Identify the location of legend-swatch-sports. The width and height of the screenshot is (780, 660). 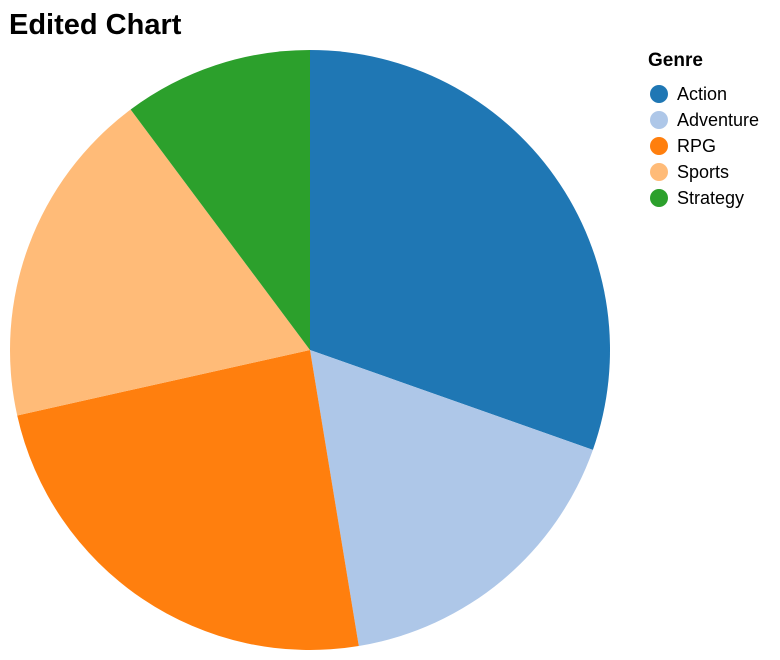
(659, 172).